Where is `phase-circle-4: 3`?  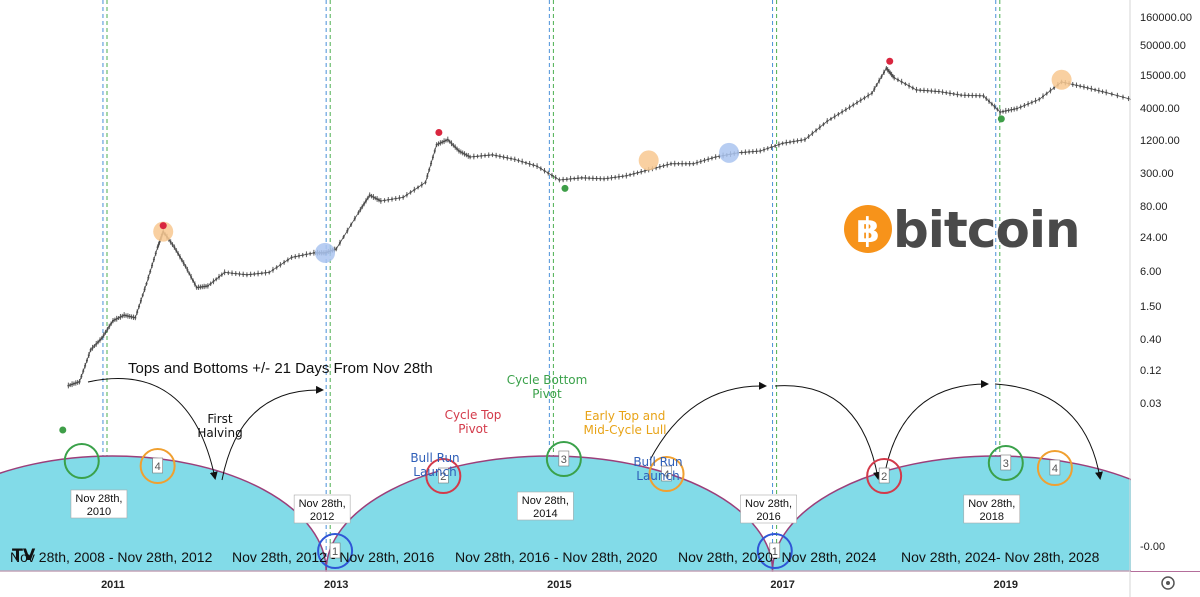
phase-circle-4: 3 is located at coordinates (563, 459).